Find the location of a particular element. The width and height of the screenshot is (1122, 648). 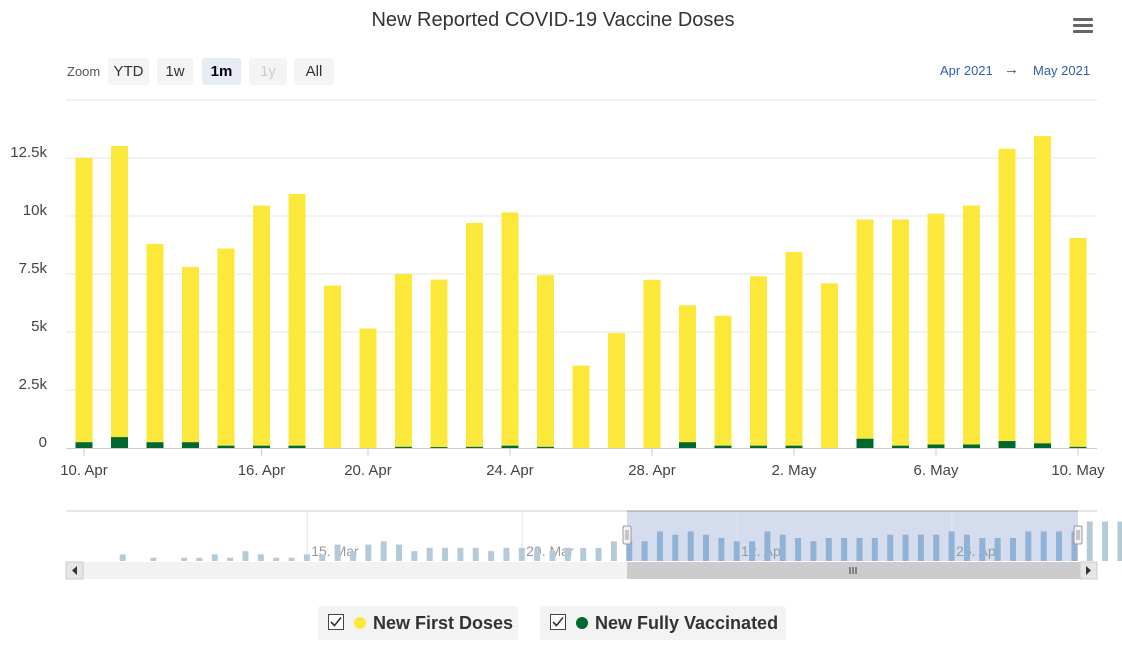

range-from-date: Apr 2021 is located at coordinates (966, 70).